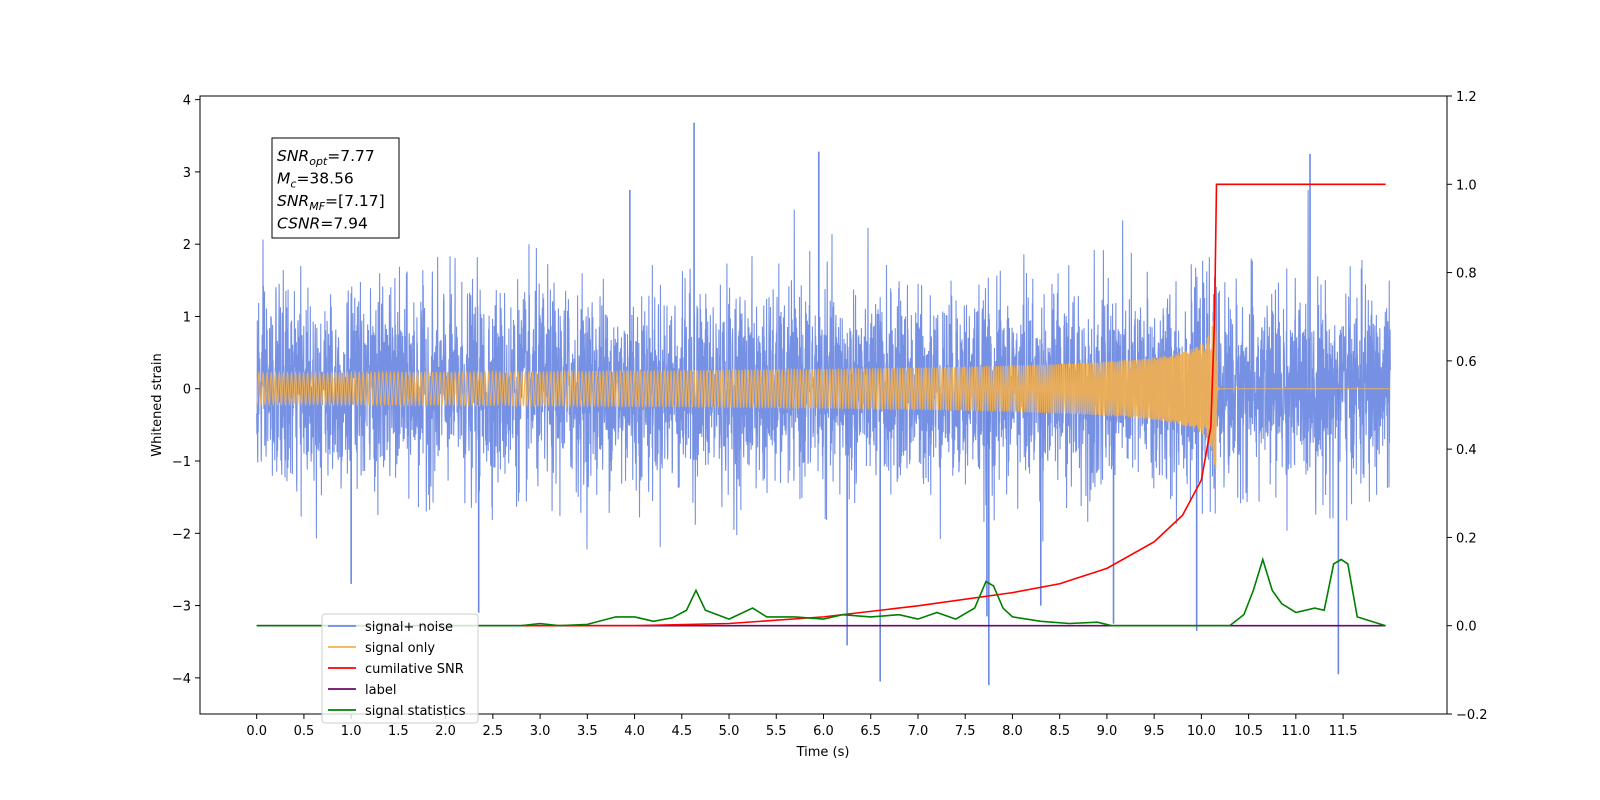 The height and width of the screenshot is (800, 1600). What do you see at coordinates (187, 317) in the screenshot?
I see `y-tick-label: 1` at bounding box center [187, 317].